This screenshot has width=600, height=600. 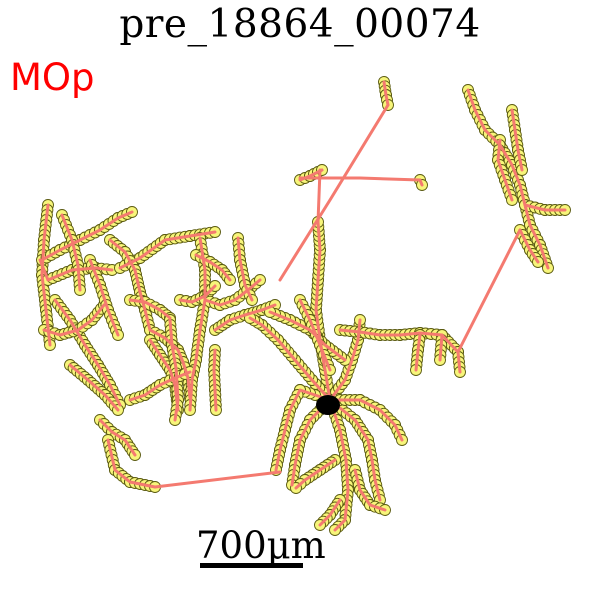 What do you see at coordinates (300, 24) in the screenshot?
I see `figure-title: pre_18864_00074` at bounding box center [300, 24].